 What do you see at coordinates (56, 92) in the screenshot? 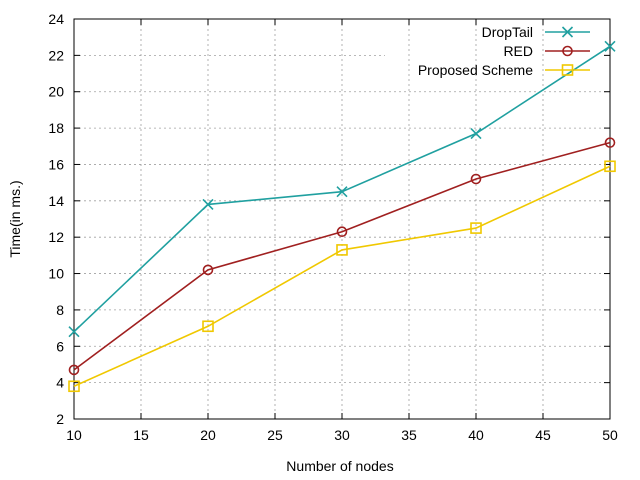
I see `y-tick-label: 20` at bounding box center [56, 92].